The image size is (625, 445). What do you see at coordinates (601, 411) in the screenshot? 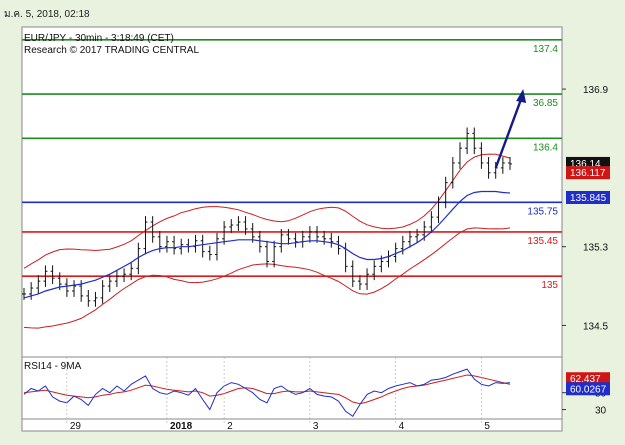
I see `rsi-tick-label-1: 30` at bounding box center [601, 411].